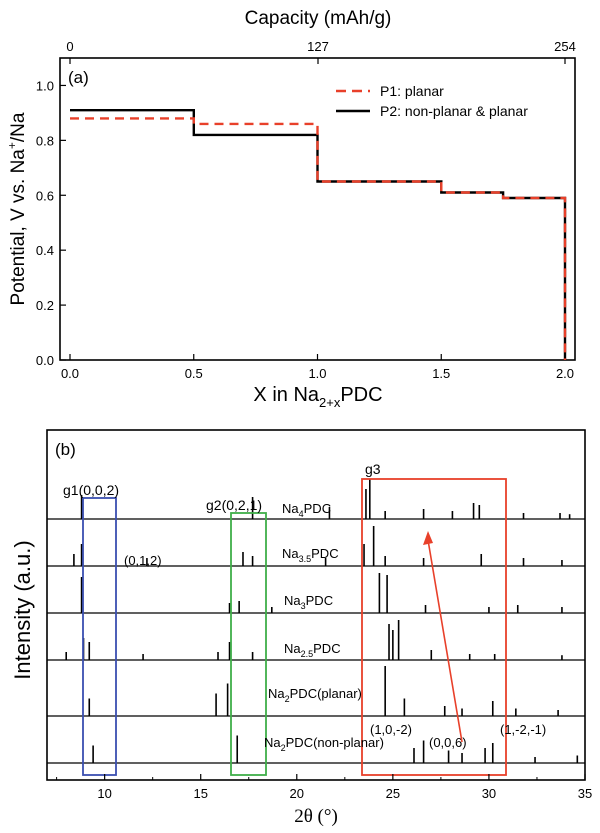 The width and height of the screenshot is (600, 833). What do you see at coordinates (441, 373) in the screenshot?
I see `x-tick-label-a-3: 1.5` at bounding box center [441, 373].